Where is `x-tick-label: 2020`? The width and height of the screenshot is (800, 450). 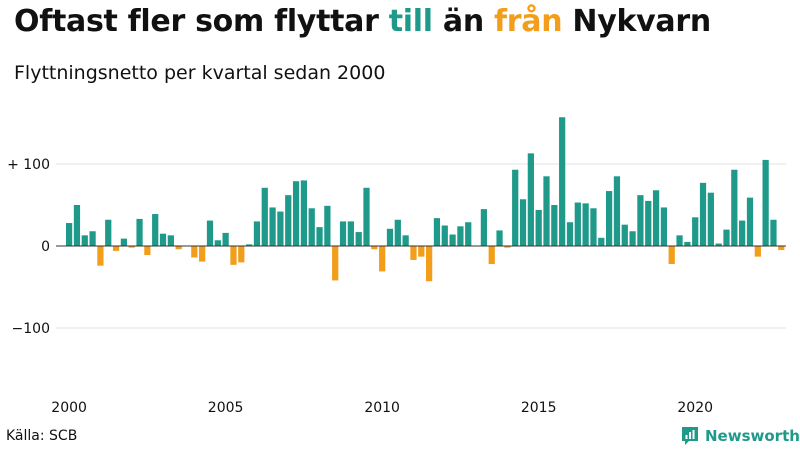
x-tick-label: 2020 is located at coordinates (695, 408).